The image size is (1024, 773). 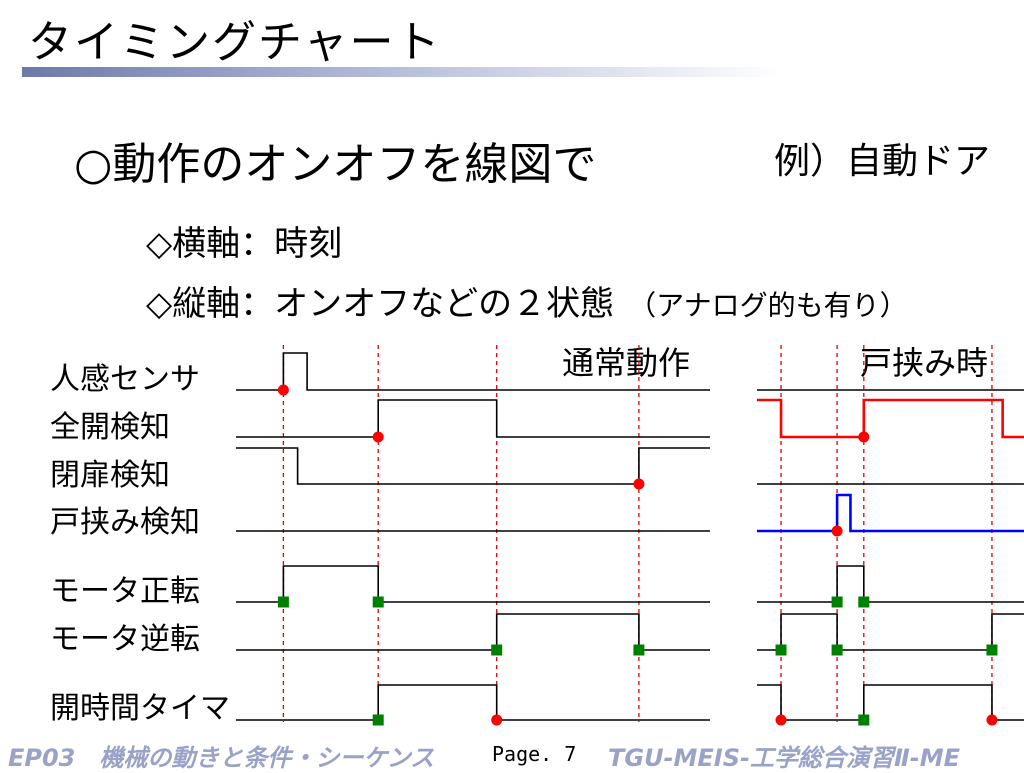 I want to click on marker-circle-normal-full-open, so click(x=378, y=437).